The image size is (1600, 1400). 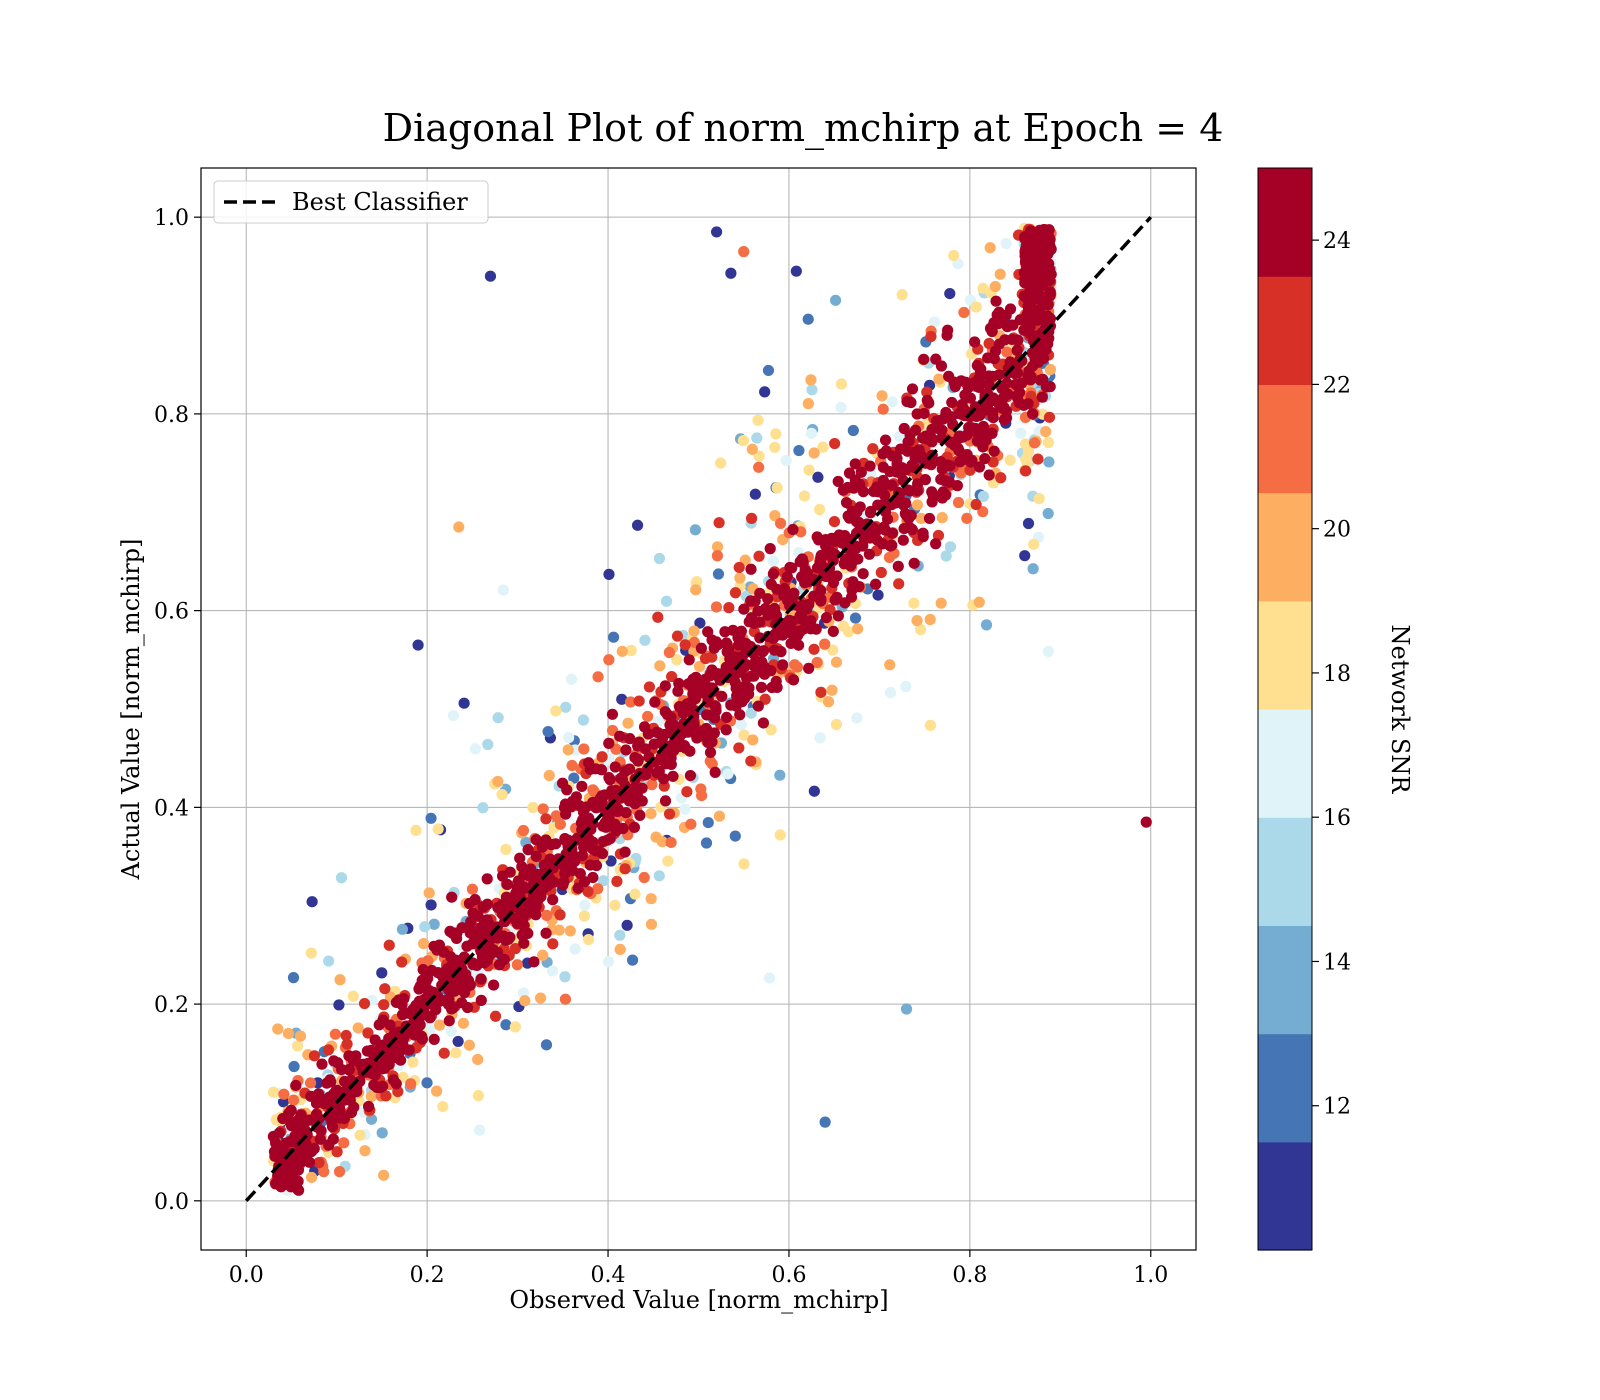 What do you see at coordinates (171, 1005) in the screenshot?
I see `y-tick-label: 0.2` at bounding box center [171, 1005].